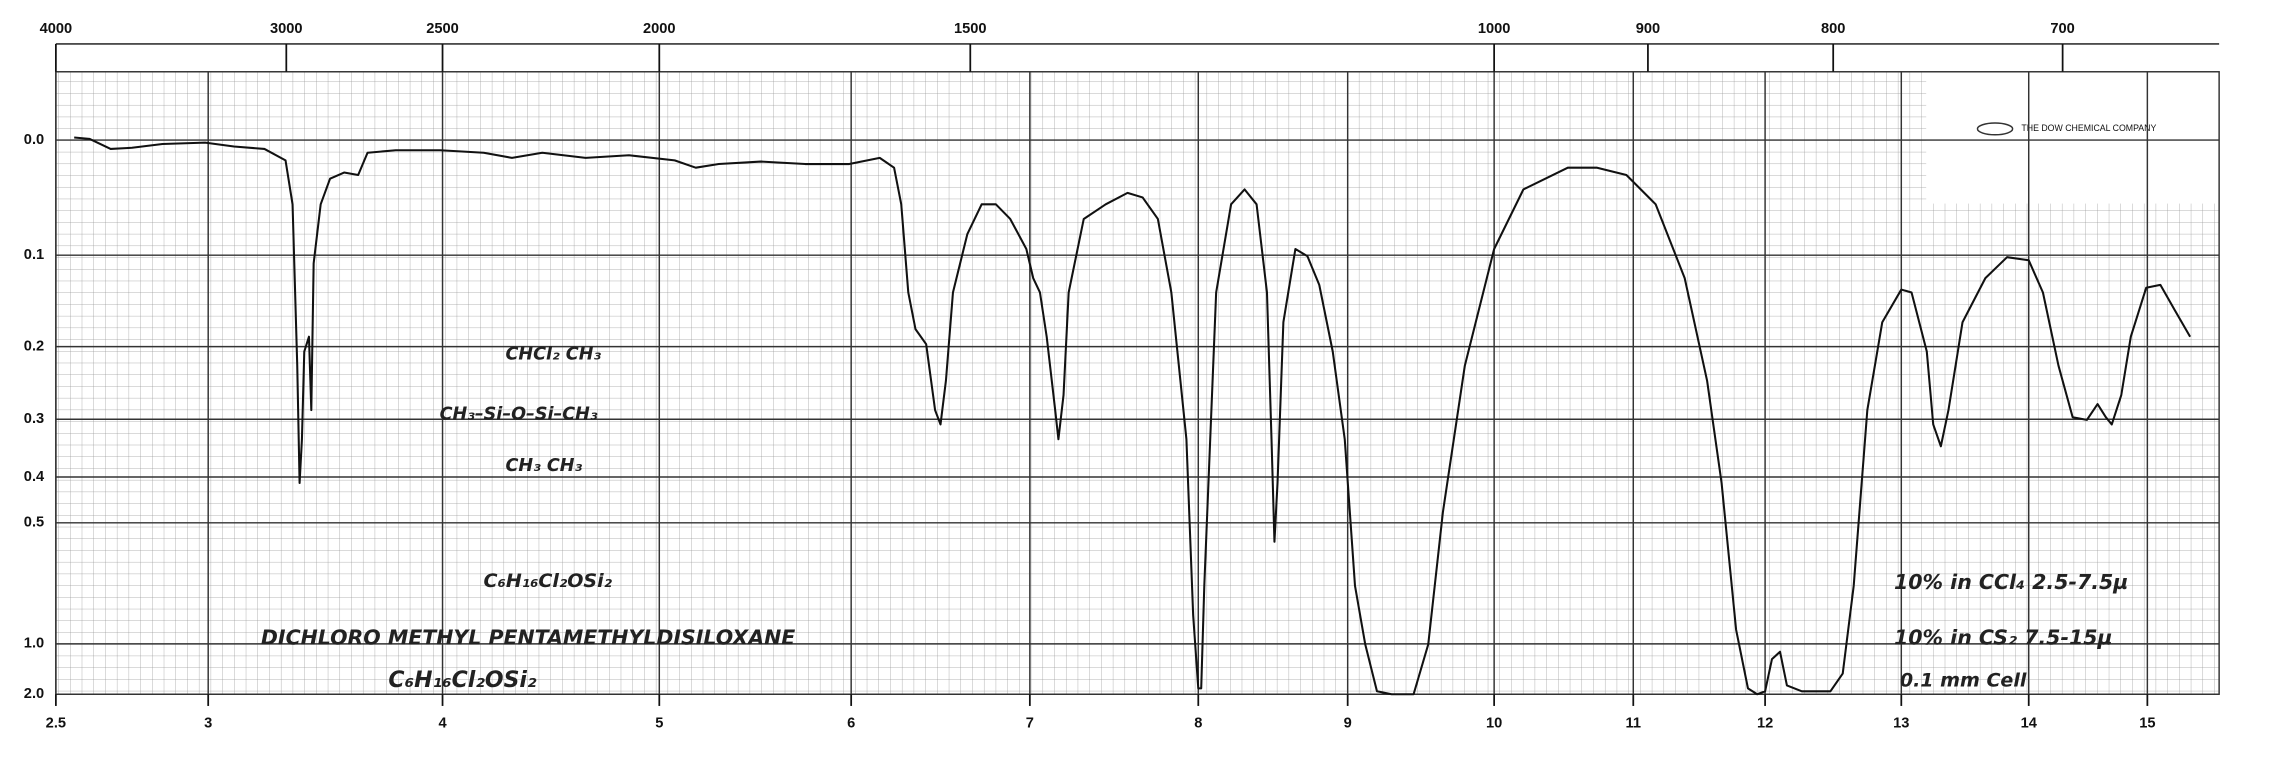 Image resolution: width=2275 pixels, height=766 pixels. Describe the element at coordinates (34, 140) in the screenshot. I see `y-tick-label: 0.0` at that location.